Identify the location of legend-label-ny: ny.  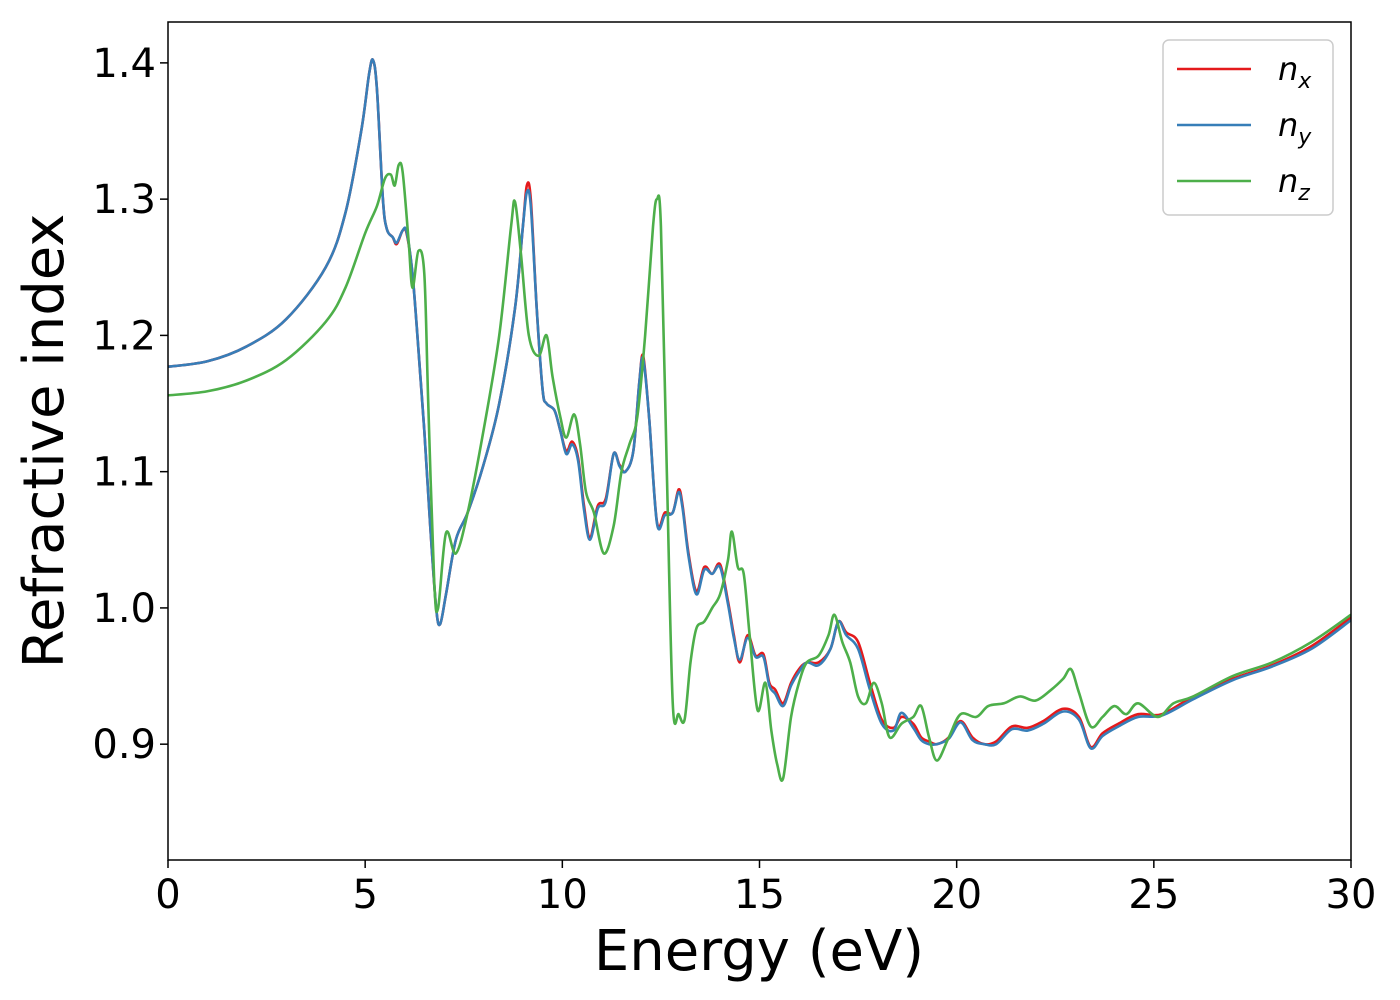
(1295, 128).